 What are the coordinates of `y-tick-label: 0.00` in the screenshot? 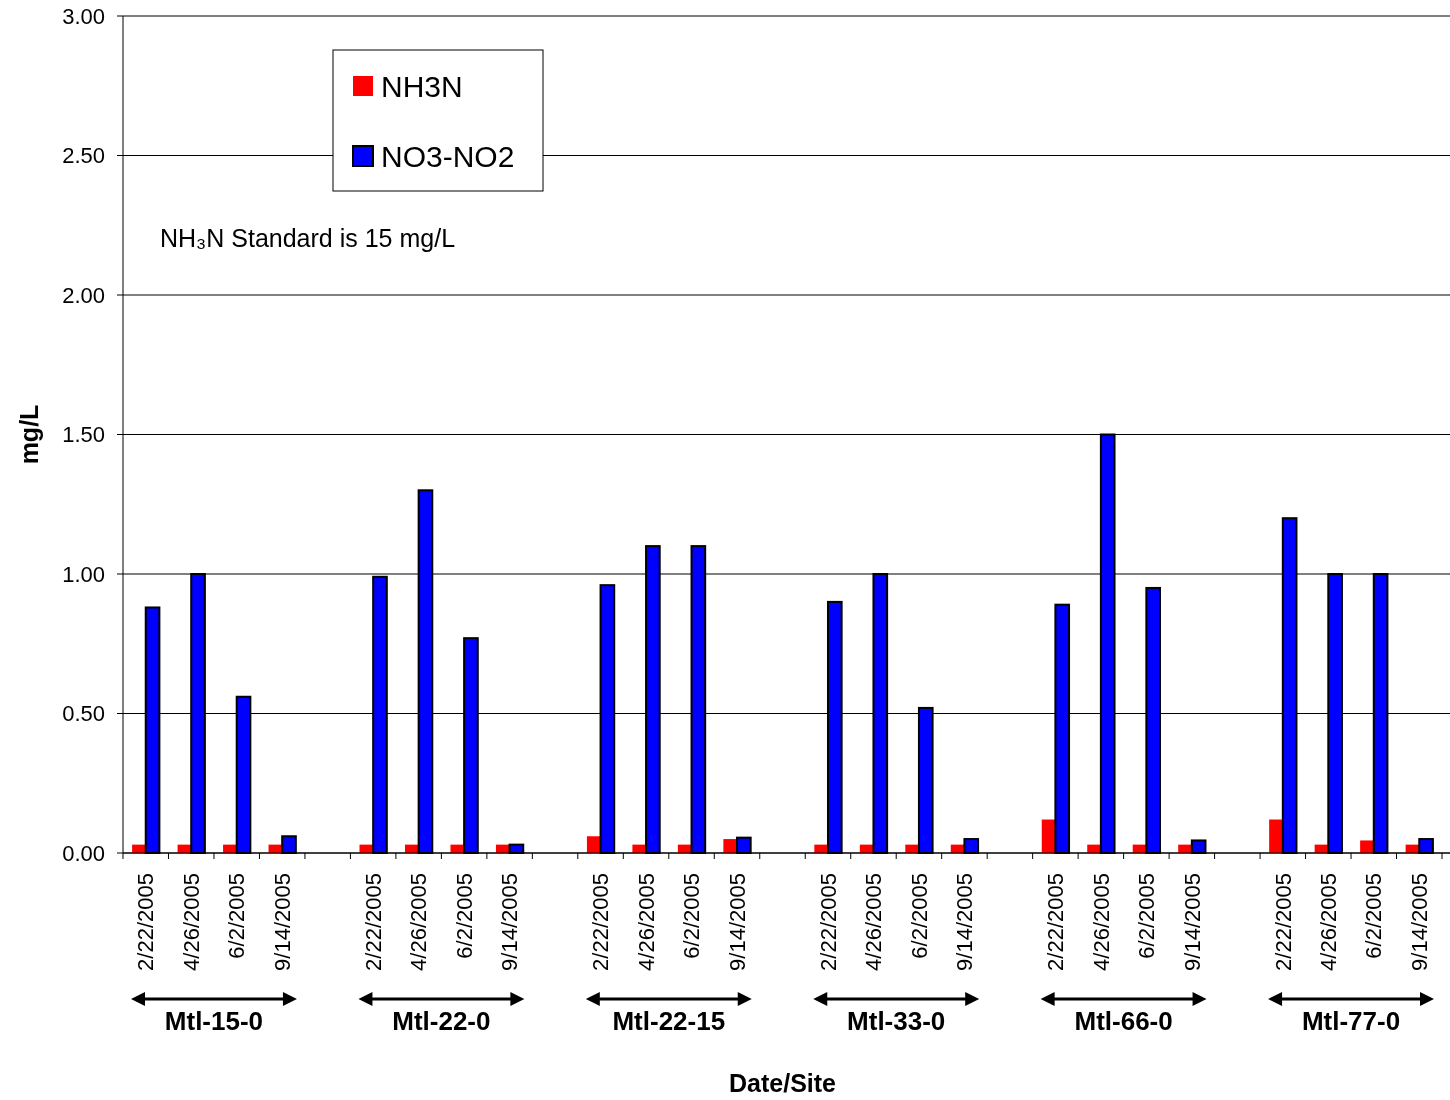 It's located at (83, 853).